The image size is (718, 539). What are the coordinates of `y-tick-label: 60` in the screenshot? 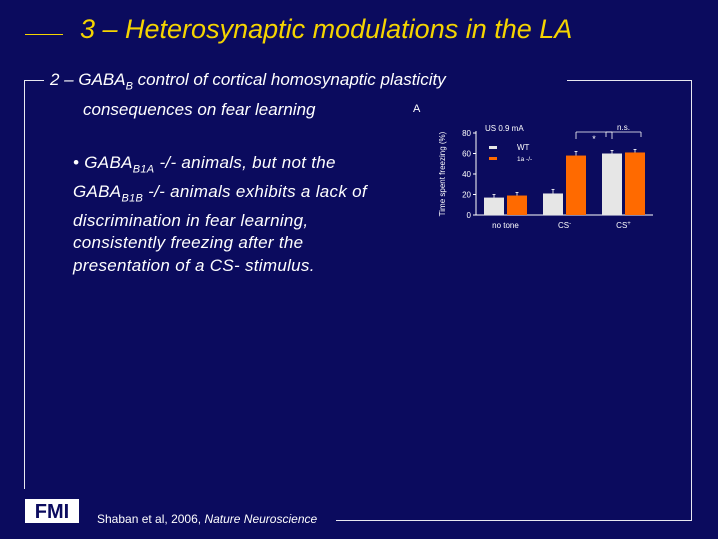 It's located at (466, 154).